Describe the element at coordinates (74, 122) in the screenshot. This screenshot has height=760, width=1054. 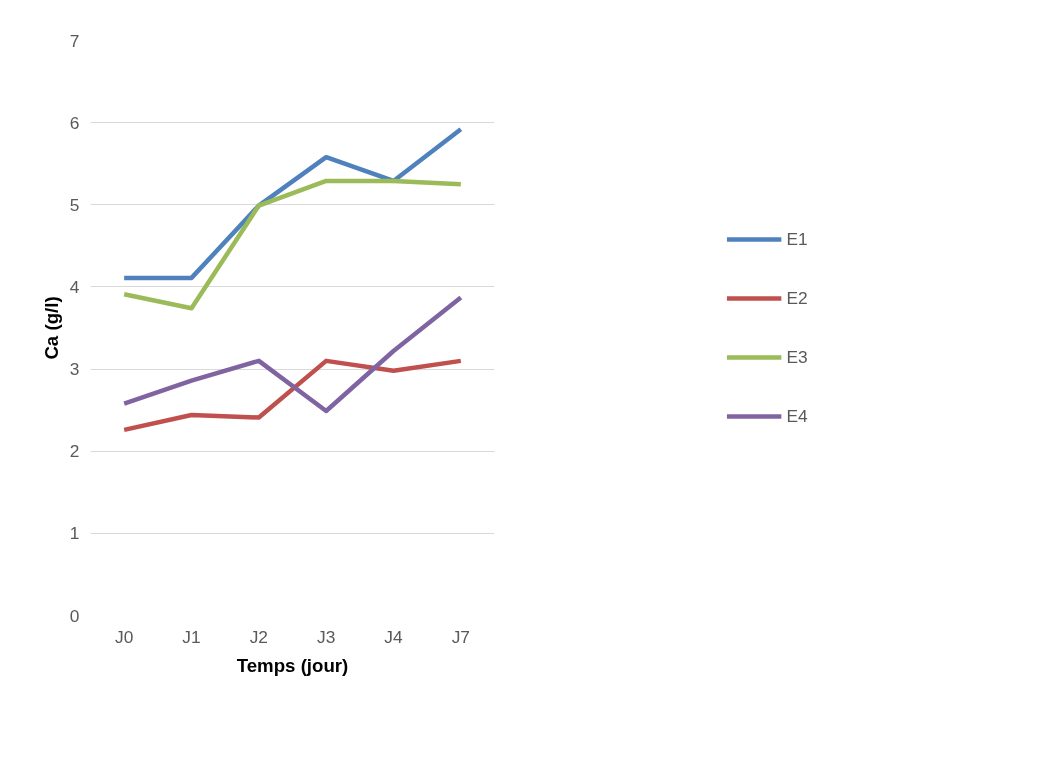
I see `y-tick-label: 6` at that location.